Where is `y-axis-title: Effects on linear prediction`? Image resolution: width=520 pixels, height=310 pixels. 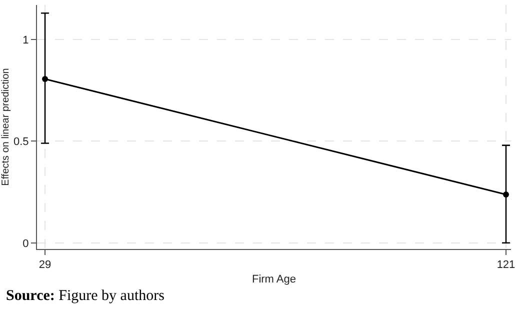 y-axis-title: Effects on linear prediction is located at coordinates (6, 127).